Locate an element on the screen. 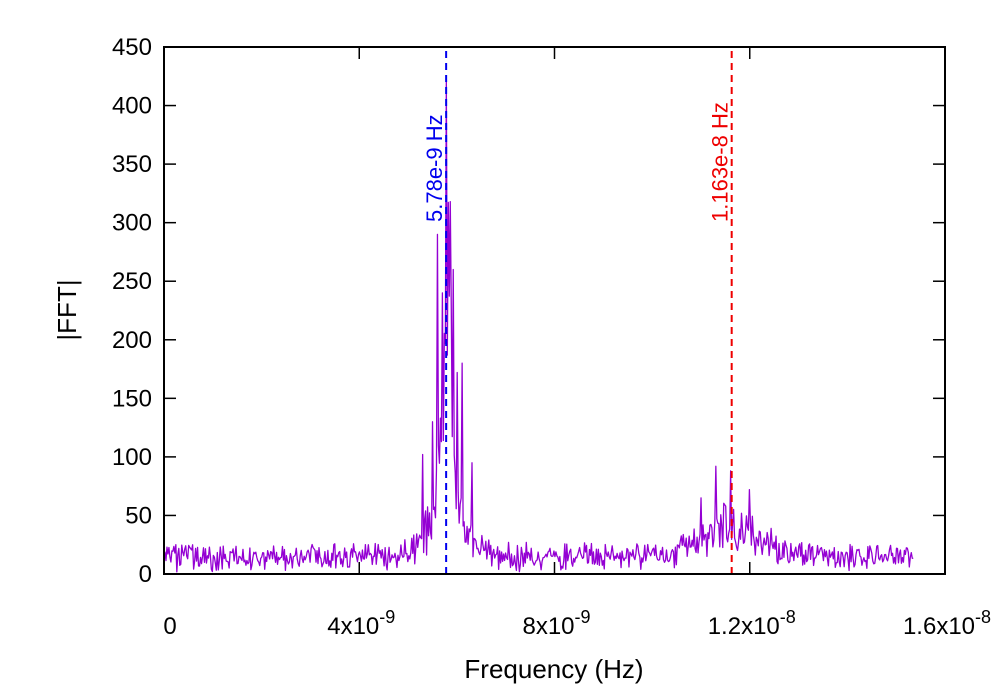 This screenshot has width=1000, height=700. x-tick-label-0: 0 is located at coordinates (169, 626).